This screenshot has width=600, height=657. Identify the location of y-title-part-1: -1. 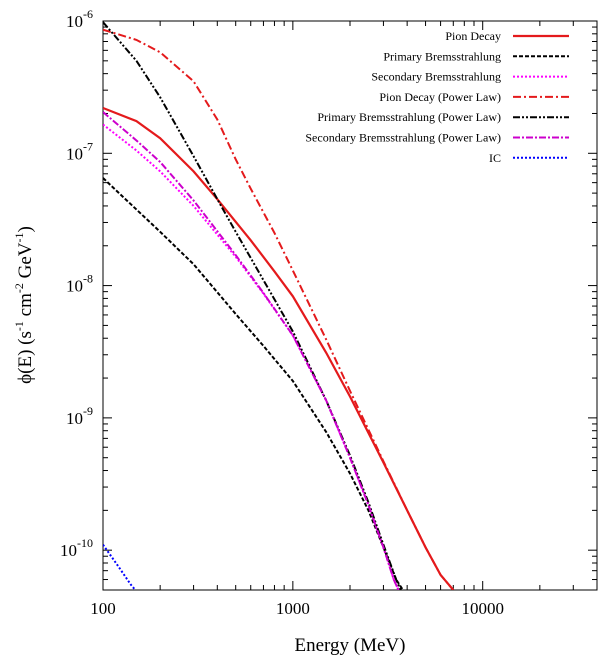
(19, 326).